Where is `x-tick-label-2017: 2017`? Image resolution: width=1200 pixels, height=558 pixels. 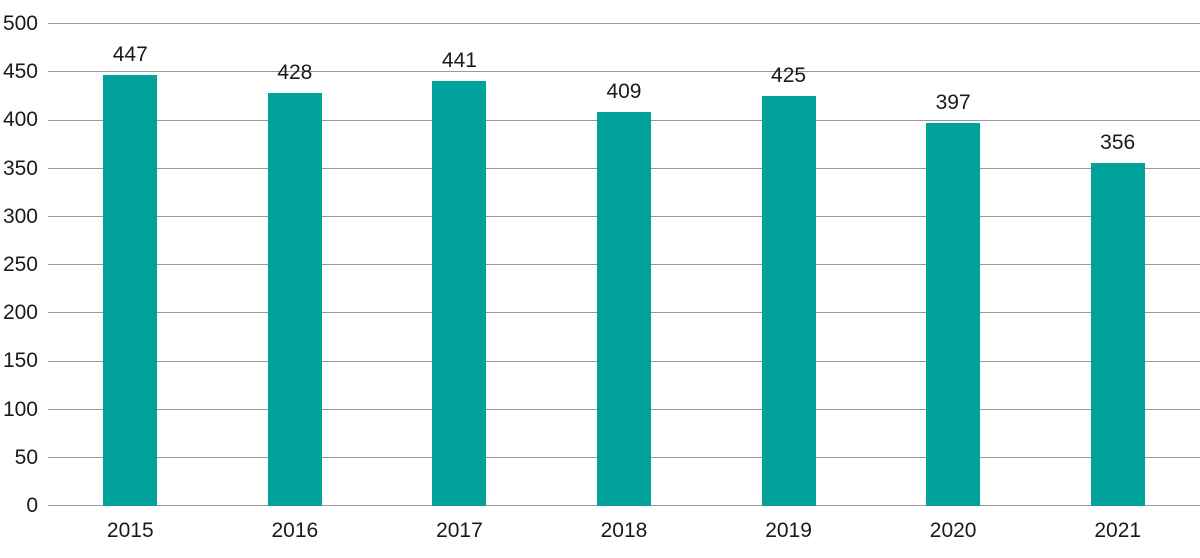
x-tick-label-2017: 2017 is located at coordinates (459, 530).